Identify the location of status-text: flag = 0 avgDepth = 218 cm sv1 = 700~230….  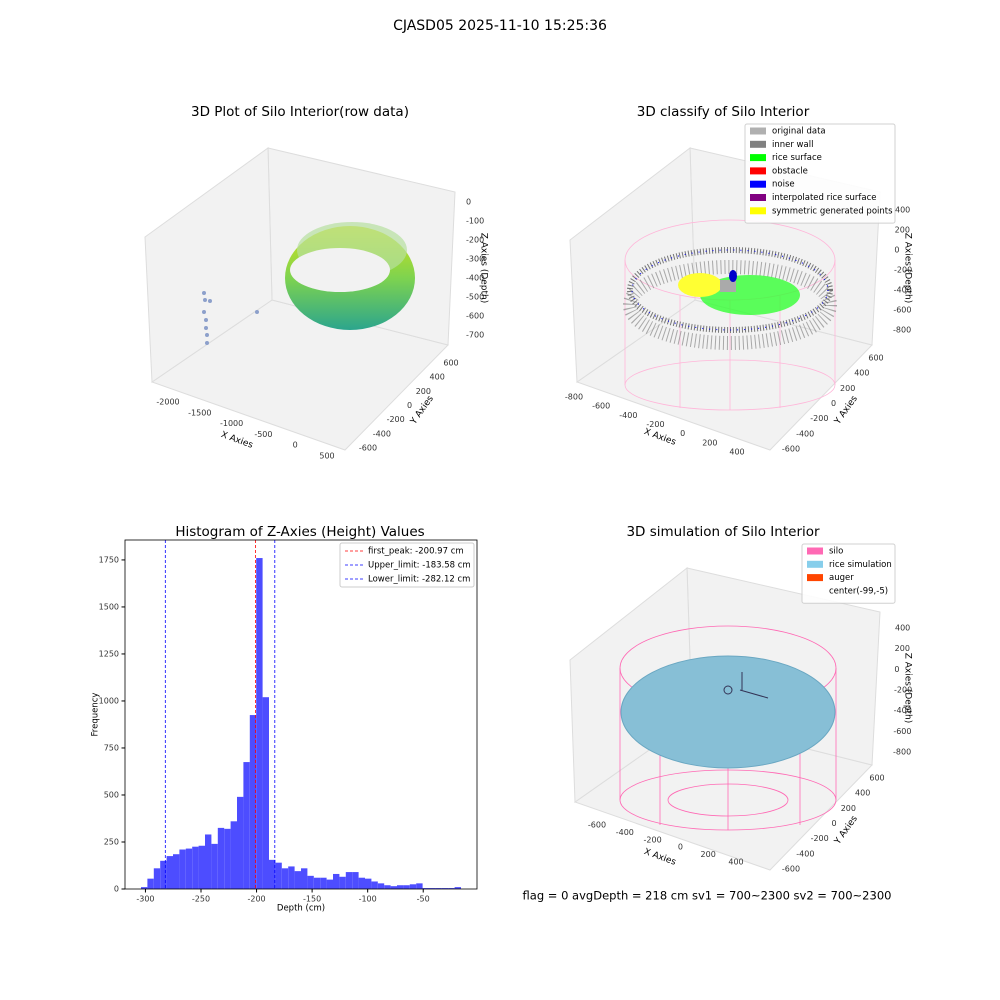
(707, 896).